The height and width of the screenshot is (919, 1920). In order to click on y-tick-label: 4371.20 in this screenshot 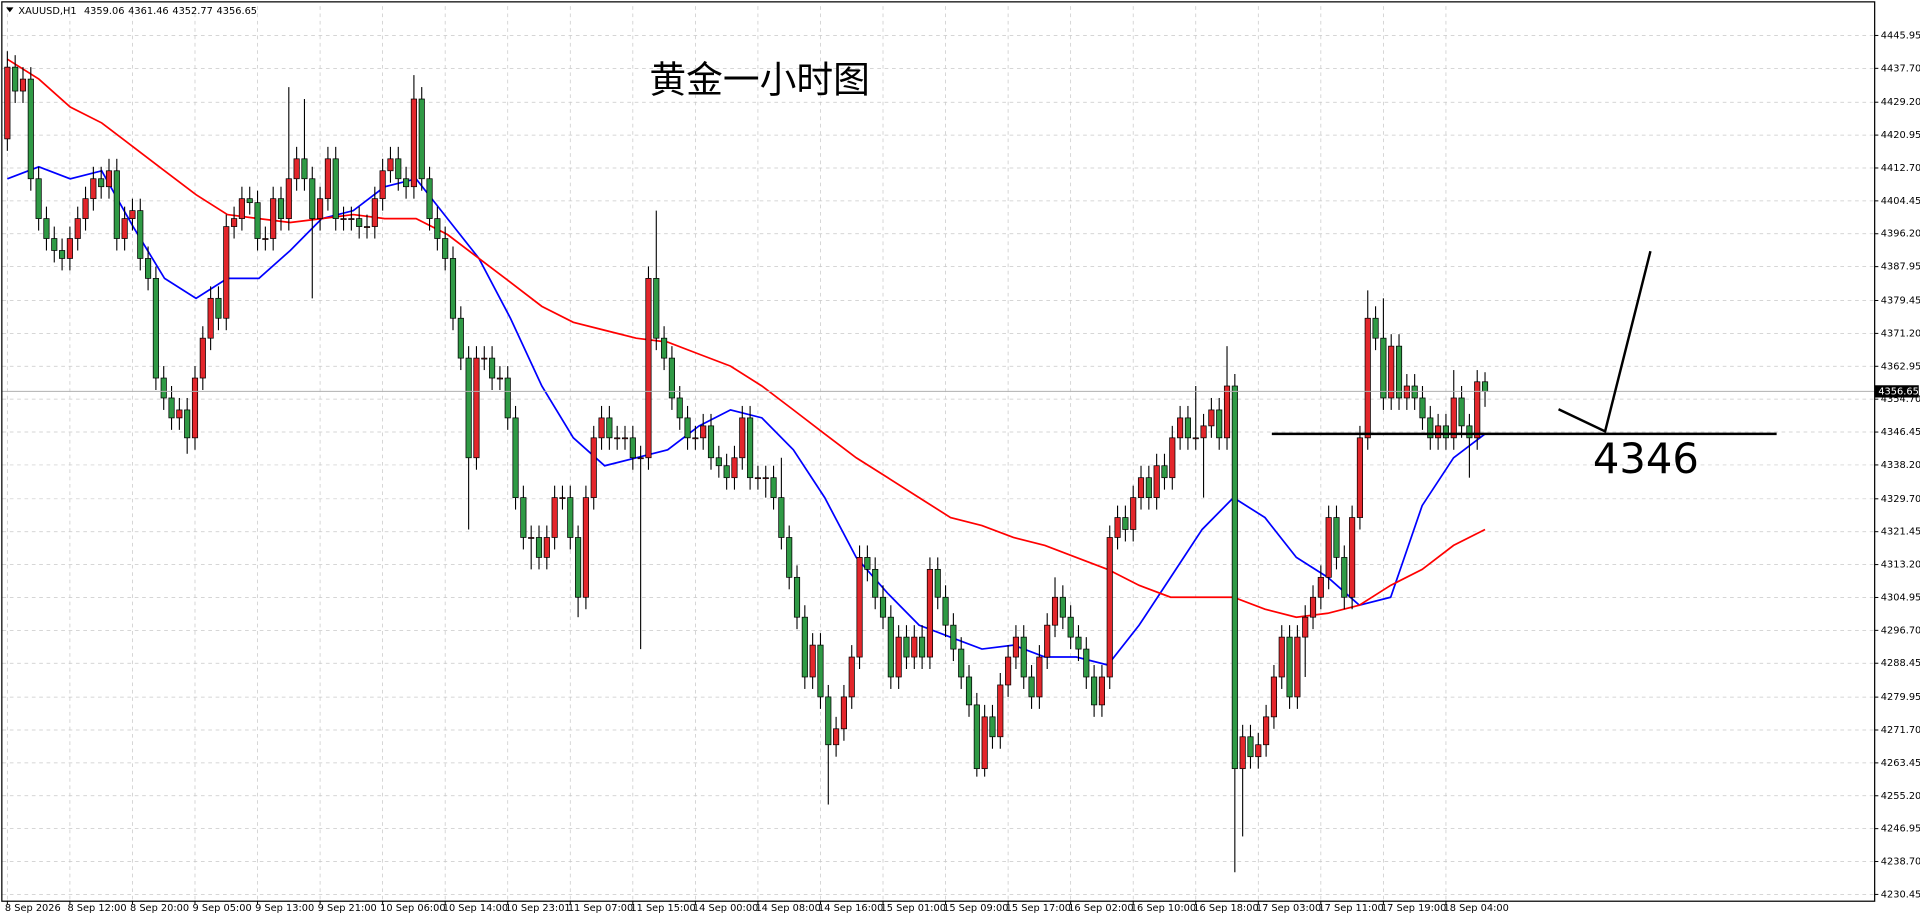, I will do `click(1900, 333)`.